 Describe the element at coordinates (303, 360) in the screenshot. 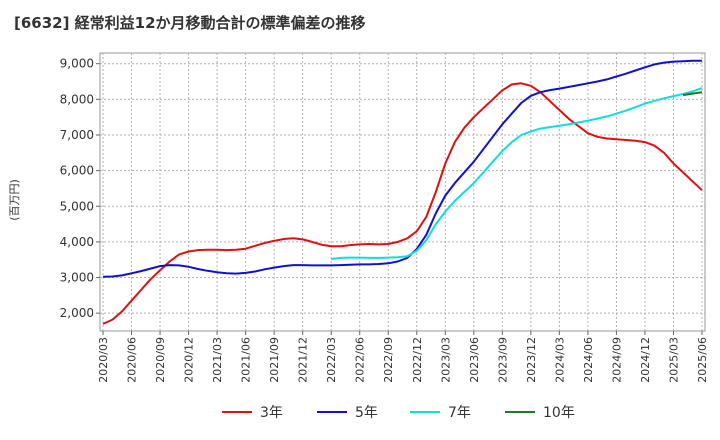

I see `x-tick-label: 2021/12` at that location.